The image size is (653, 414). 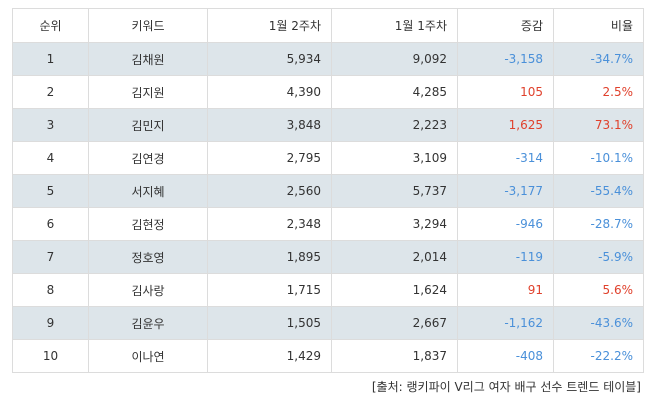 I want to click on cell-rank: 8, so click(x=50, y=290).